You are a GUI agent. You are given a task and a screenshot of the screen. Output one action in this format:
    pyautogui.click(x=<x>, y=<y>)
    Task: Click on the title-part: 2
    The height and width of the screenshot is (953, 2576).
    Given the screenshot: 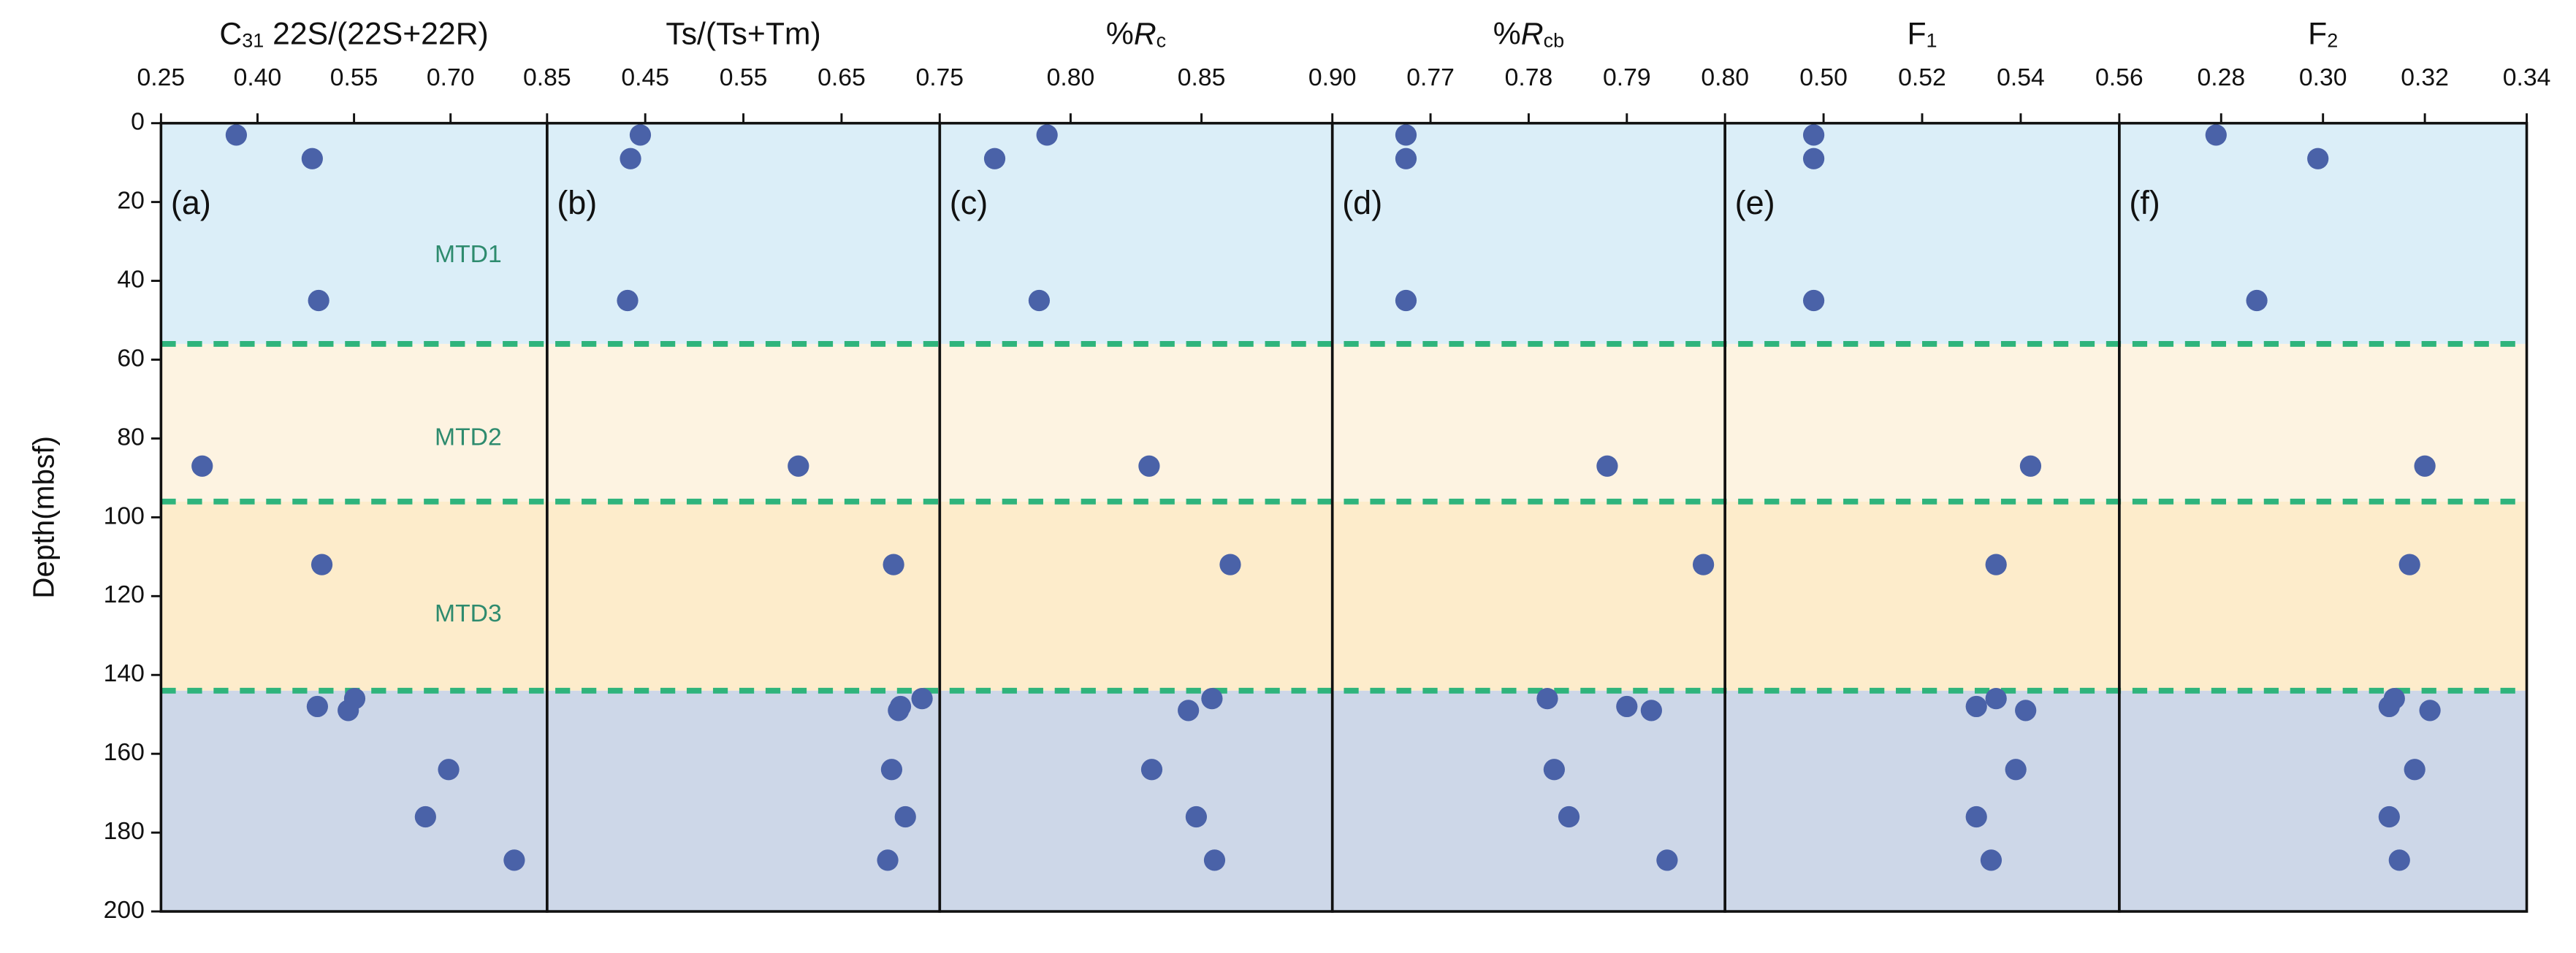 What is the action you would take?
    pyautogui.click(x=2333, y=41)
    